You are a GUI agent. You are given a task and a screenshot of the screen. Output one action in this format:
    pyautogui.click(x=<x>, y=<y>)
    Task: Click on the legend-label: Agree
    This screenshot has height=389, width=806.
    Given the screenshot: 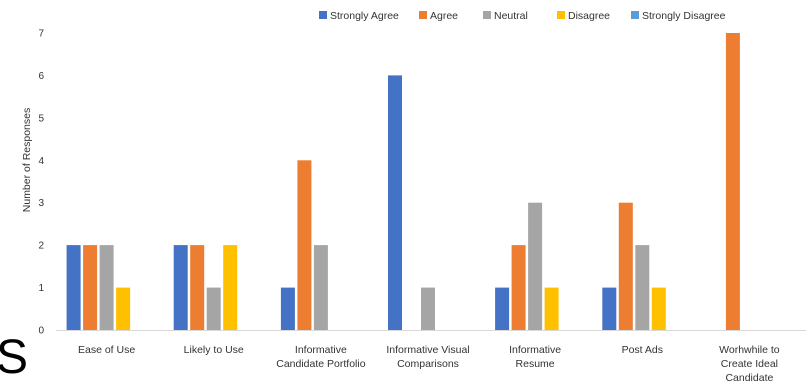 What is the action you would take?
    pyautogui.click(x=444, y=16)
    